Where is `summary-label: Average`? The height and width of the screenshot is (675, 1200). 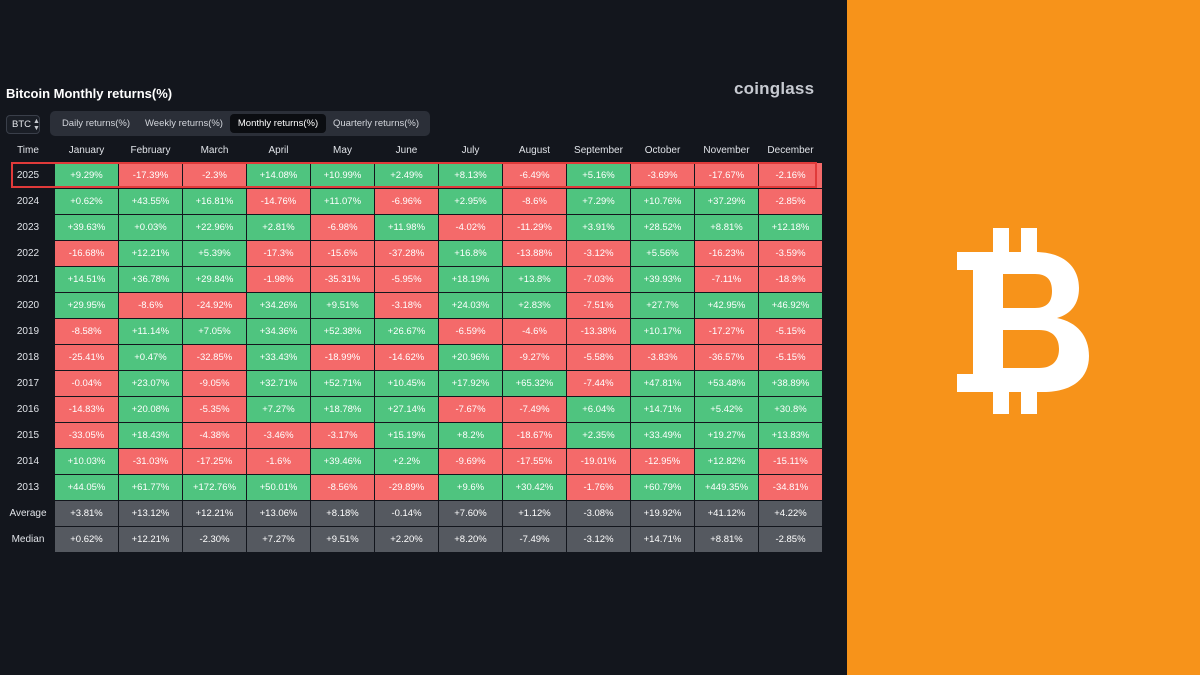 summary-label: Average is located at coordinates (28, 513).